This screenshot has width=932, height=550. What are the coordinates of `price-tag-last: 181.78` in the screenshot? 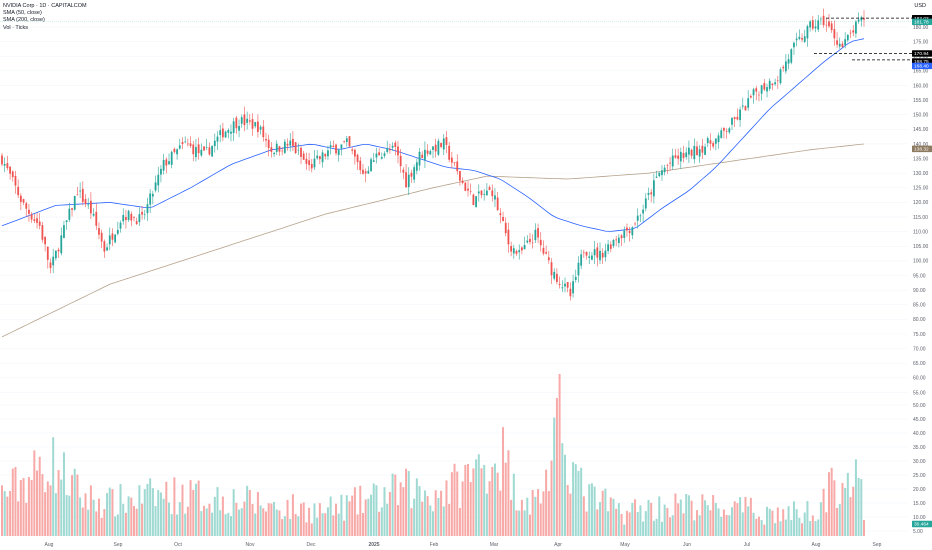 It's located at (922, 21).